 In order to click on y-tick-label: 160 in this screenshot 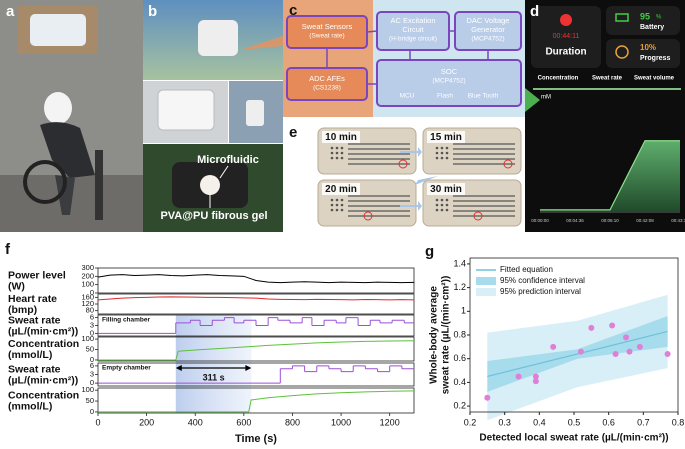, I will do `click(87, 296)`.